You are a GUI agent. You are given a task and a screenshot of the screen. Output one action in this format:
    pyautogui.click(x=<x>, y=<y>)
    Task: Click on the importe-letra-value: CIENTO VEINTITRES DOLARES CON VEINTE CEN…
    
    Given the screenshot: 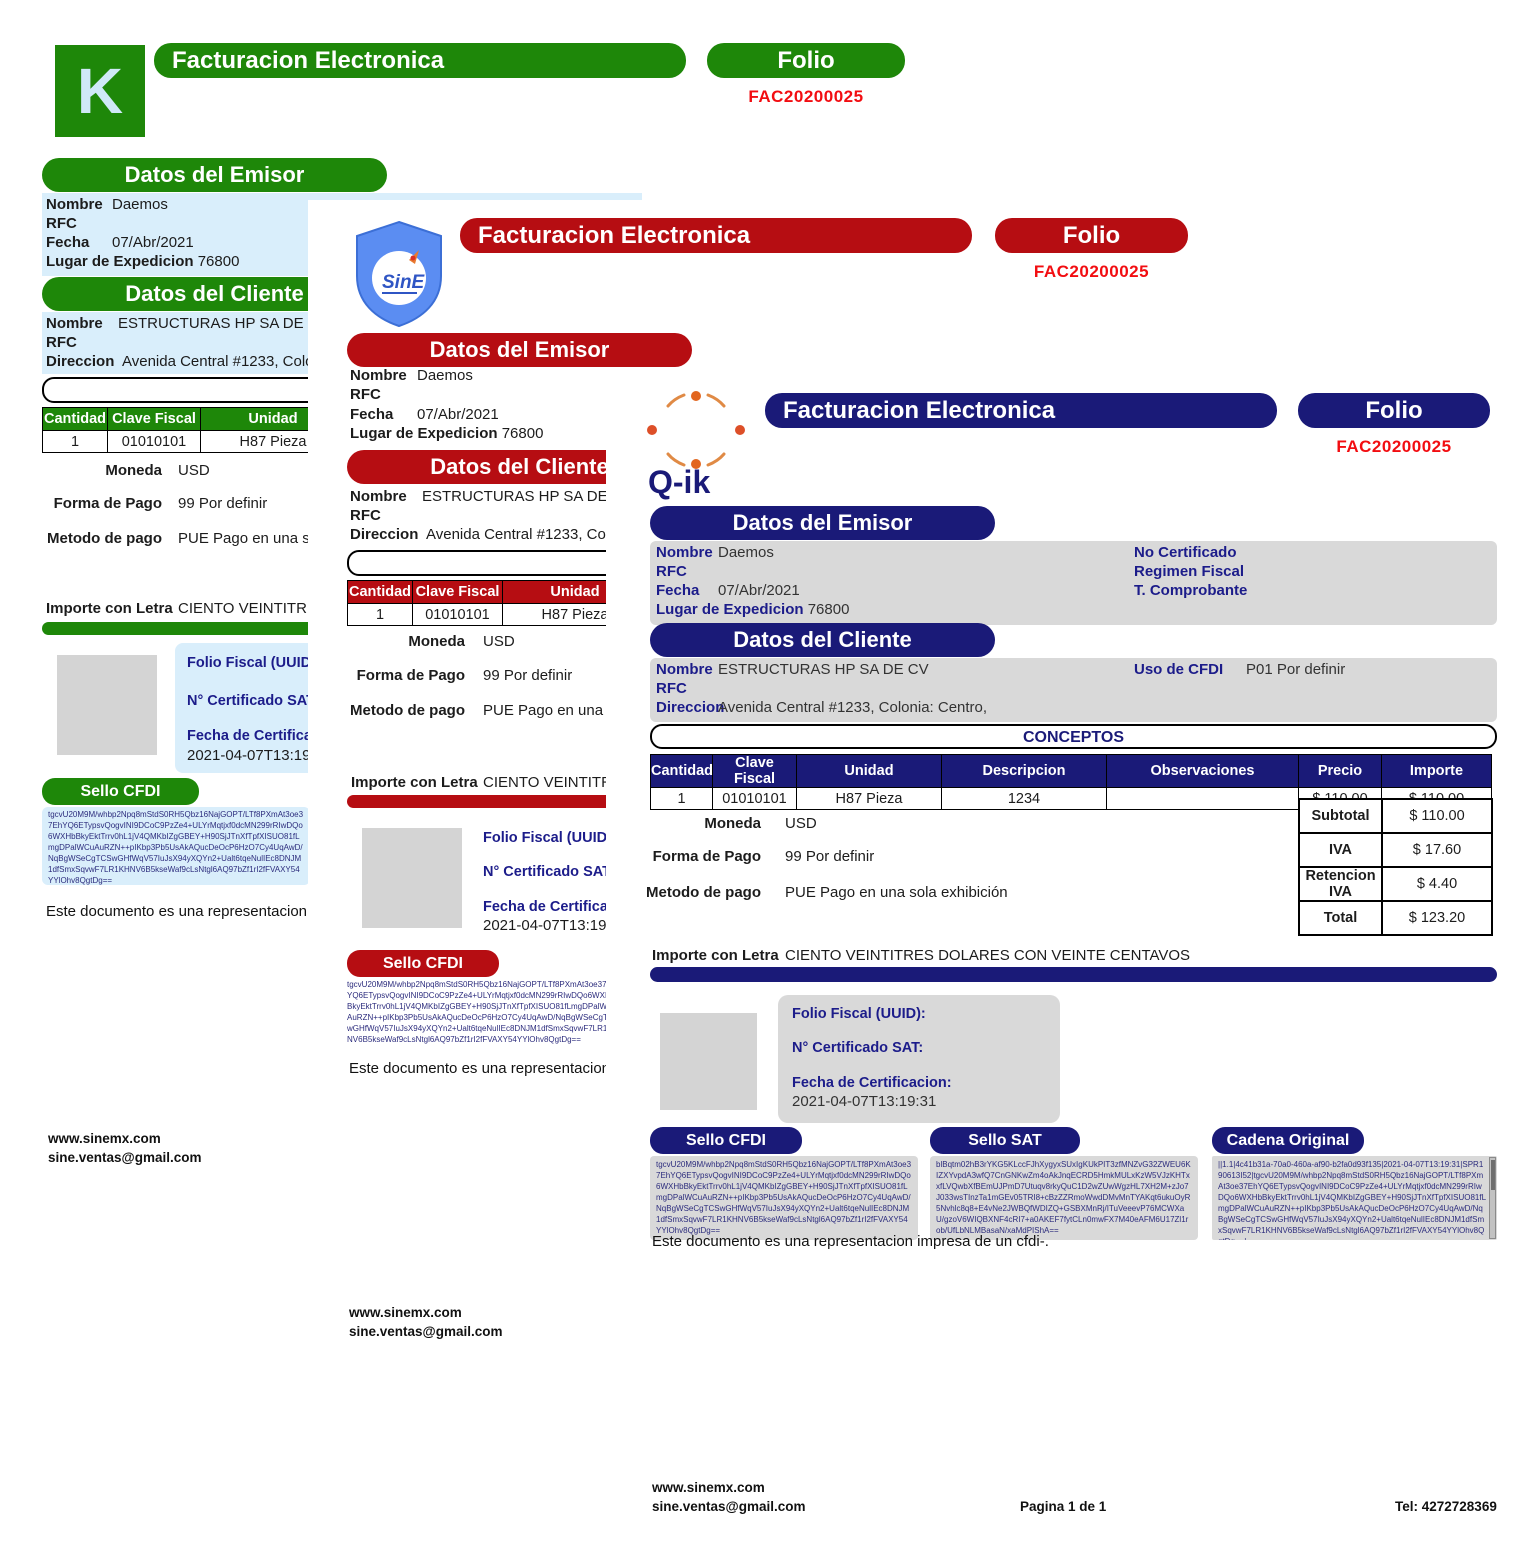 What is the action you would take?
    pyautogui.click(x=988, y=955)
    